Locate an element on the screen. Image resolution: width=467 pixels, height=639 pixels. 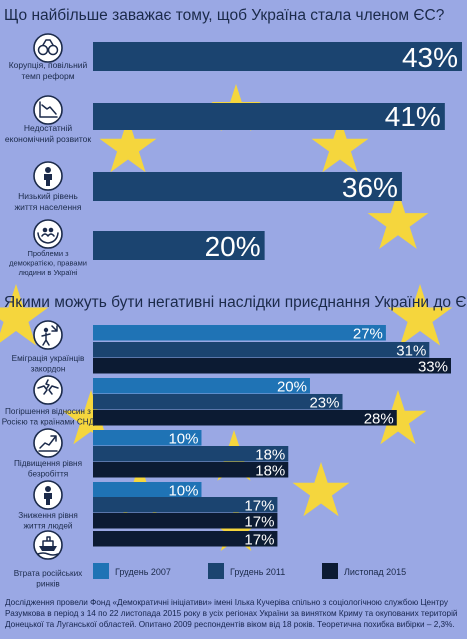
legend-label: Грудень 2007 is located at coordinates (143, 572).